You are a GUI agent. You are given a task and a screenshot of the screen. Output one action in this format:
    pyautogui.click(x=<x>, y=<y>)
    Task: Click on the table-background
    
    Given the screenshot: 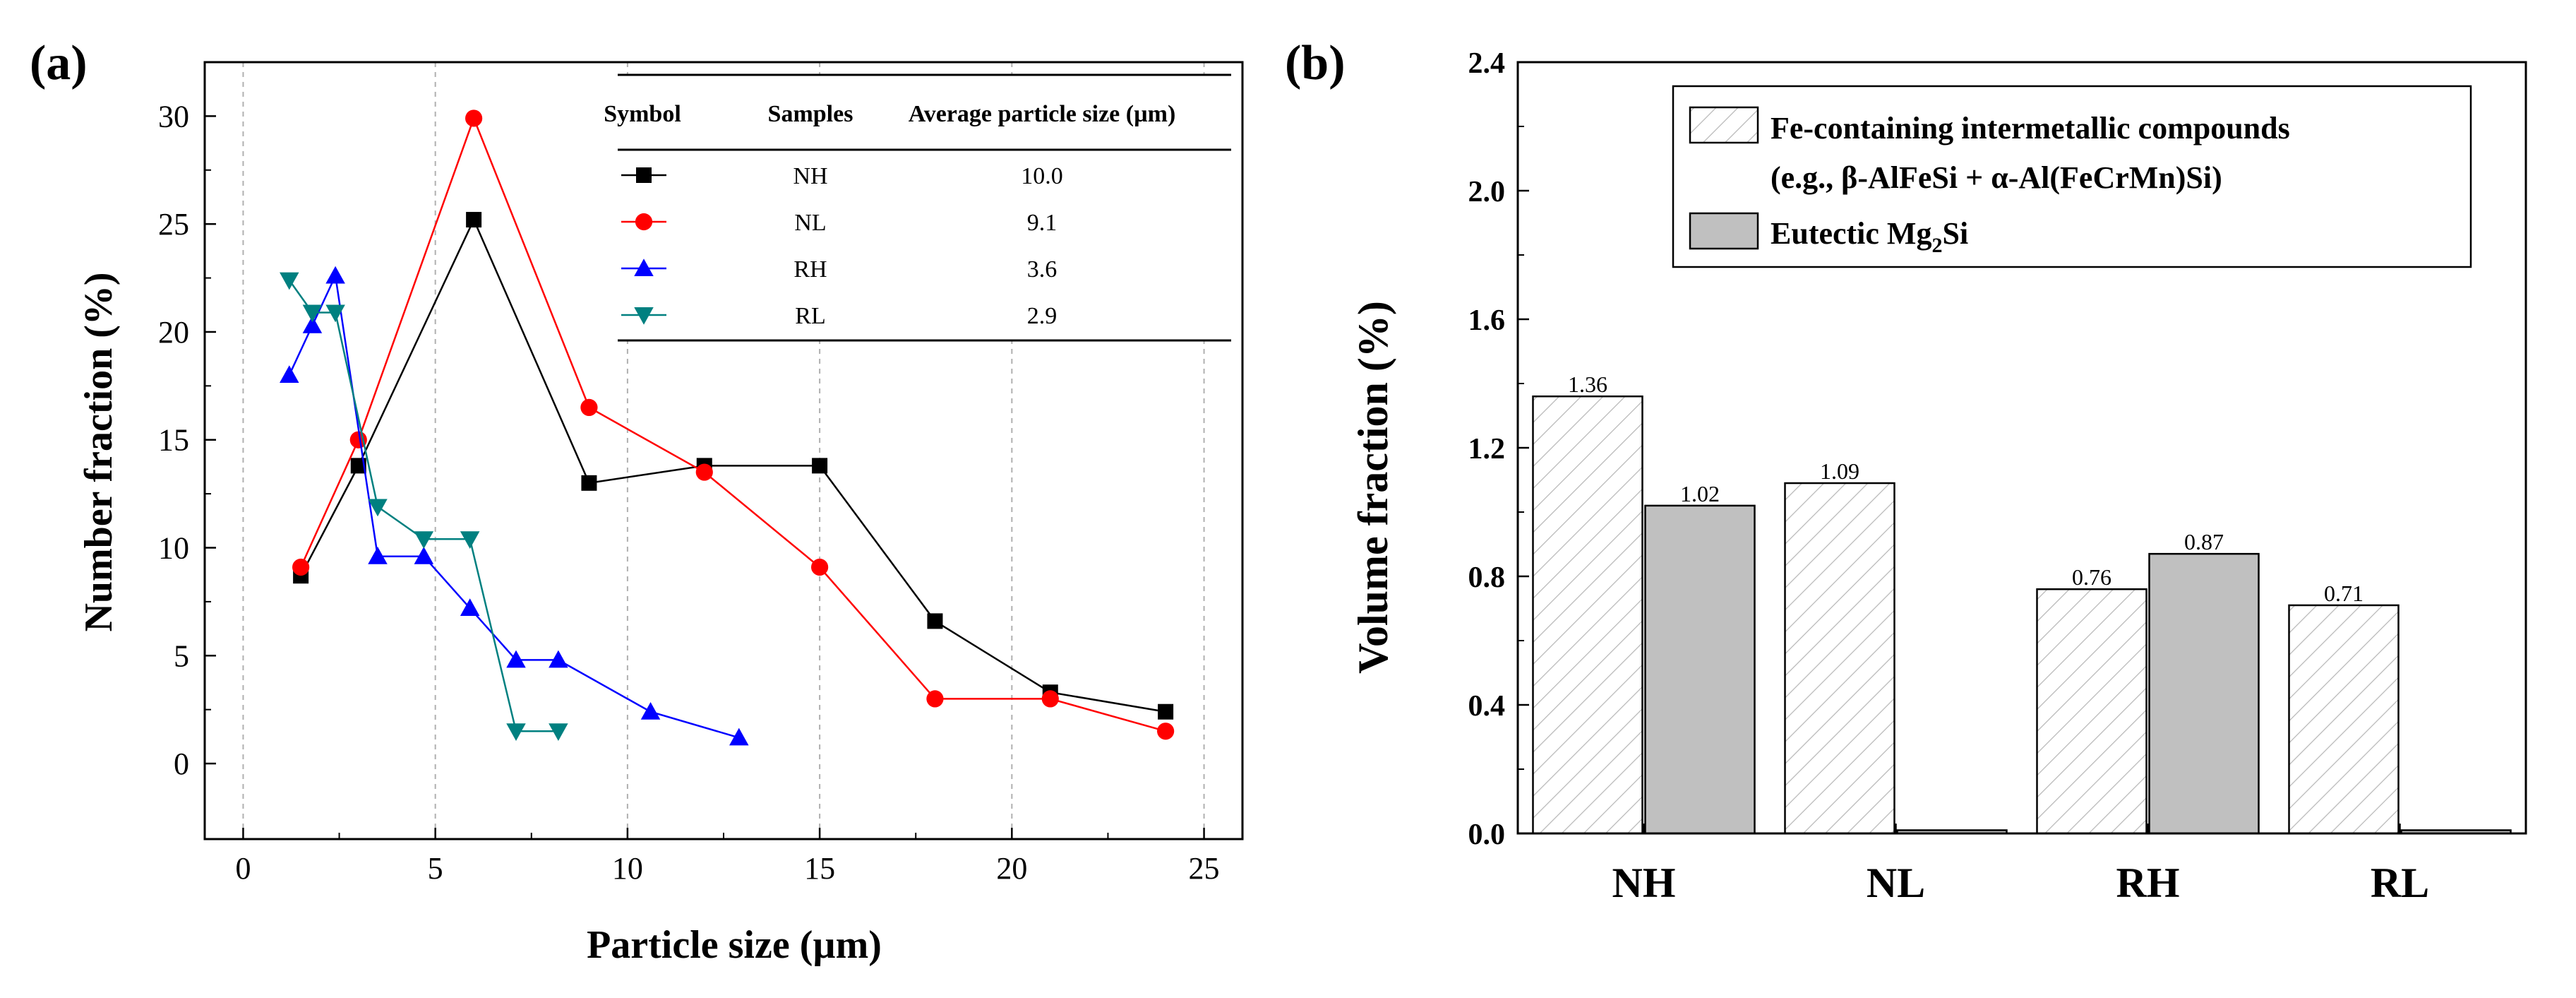 What is the action you would take?
    pyautogui.click(x=924, y=207)
    